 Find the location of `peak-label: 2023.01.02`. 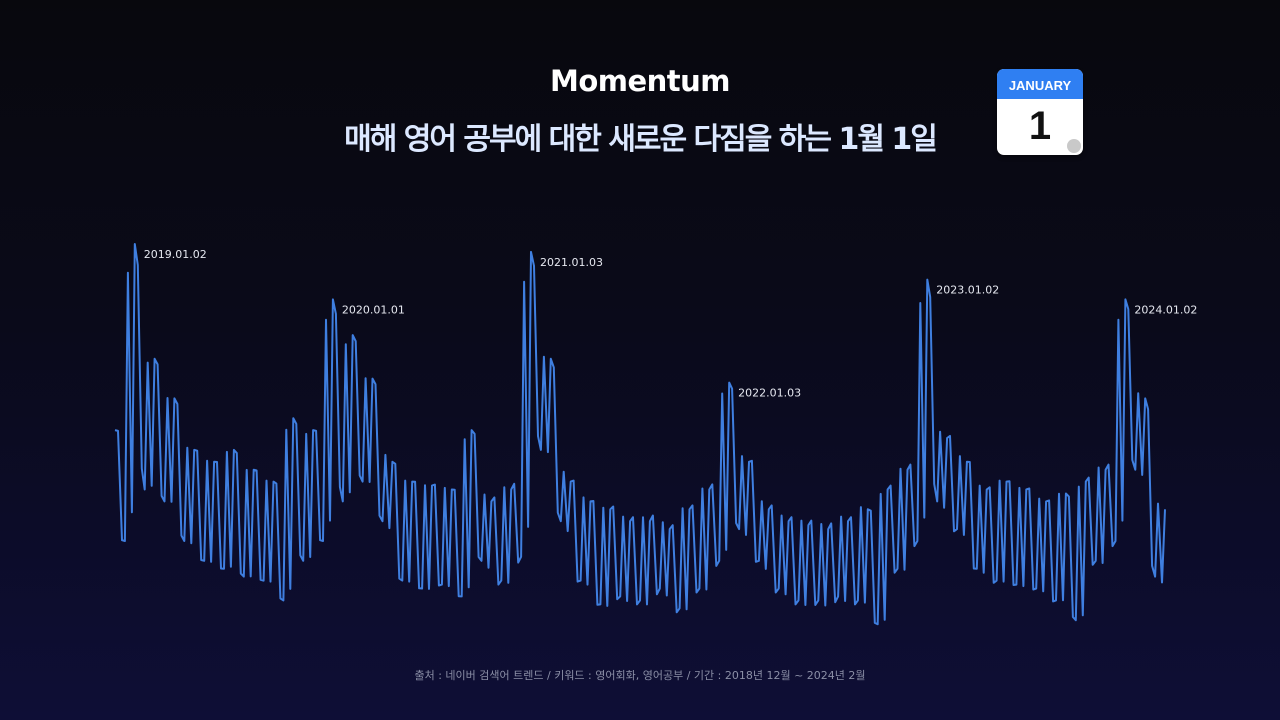

peak-label: 2023.01.02 is located at coordinates (967, 290).